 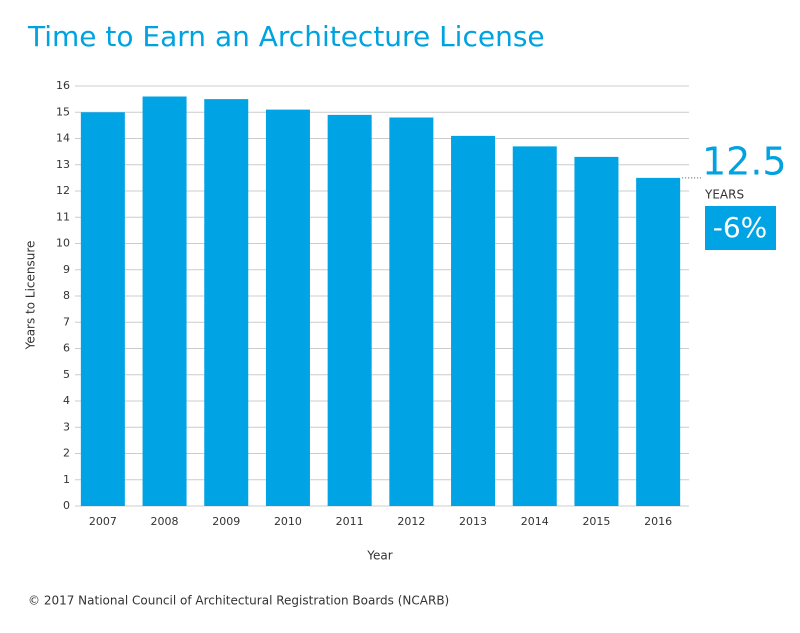 I want to click on x-tick-label: 2010, so click(x=288, y=521).